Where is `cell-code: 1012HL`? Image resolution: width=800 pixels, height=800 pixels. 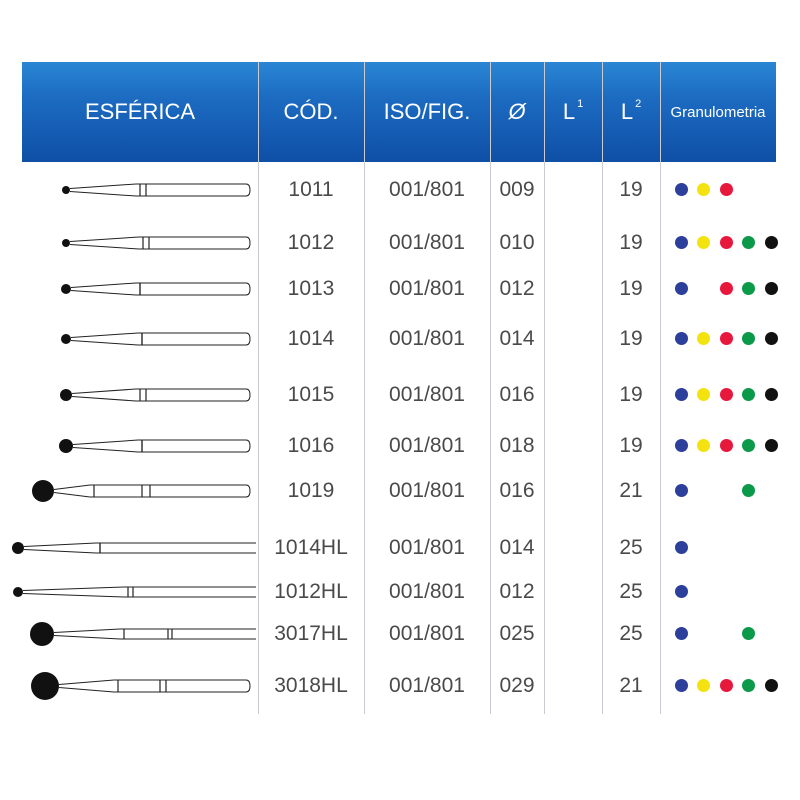 cell-code: 1012HL is located at coordinates (311, 591).